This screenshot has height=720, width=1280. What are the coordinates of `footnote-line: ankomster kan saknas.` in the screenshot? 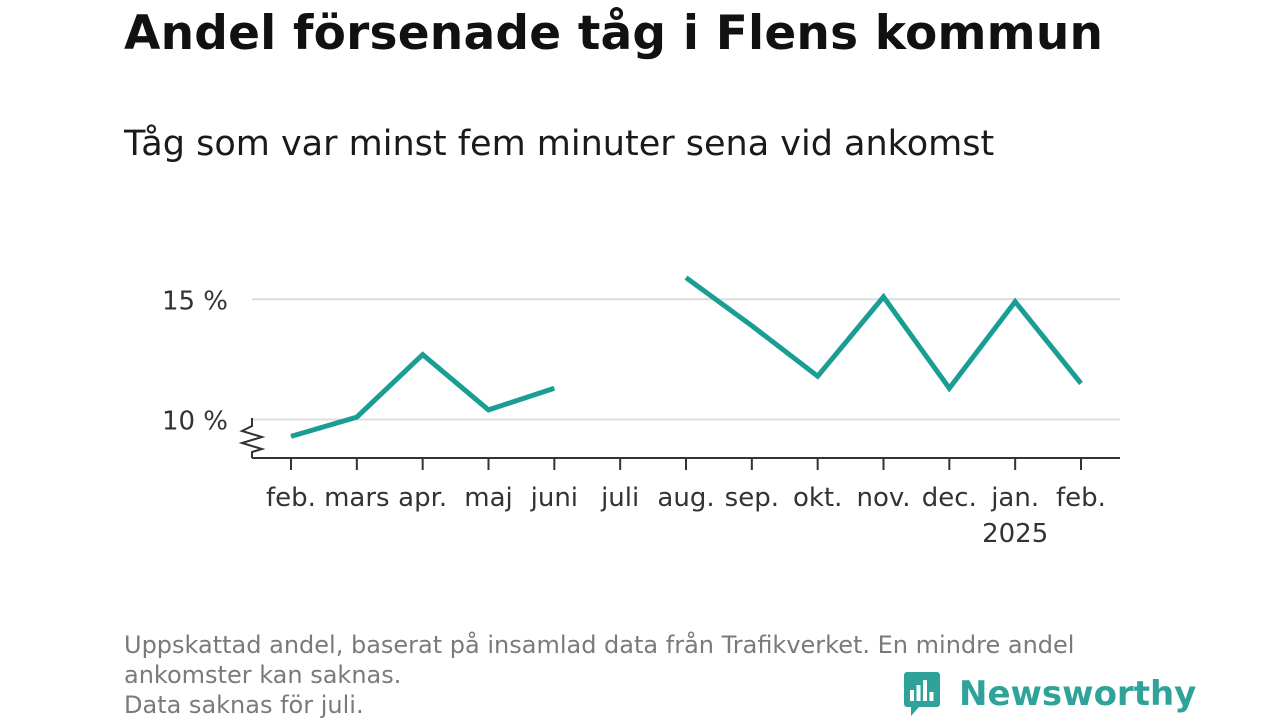 It's located at (263, 675).